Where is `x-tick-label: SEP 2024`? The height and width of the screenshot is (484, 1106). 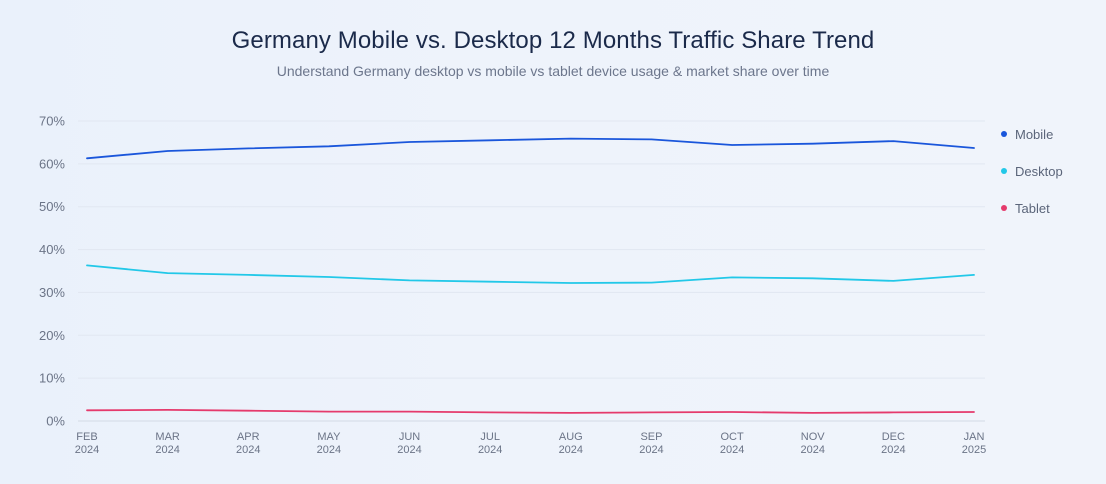
x-tick-label: SEP 2024 is located at coordinates (651, 443).